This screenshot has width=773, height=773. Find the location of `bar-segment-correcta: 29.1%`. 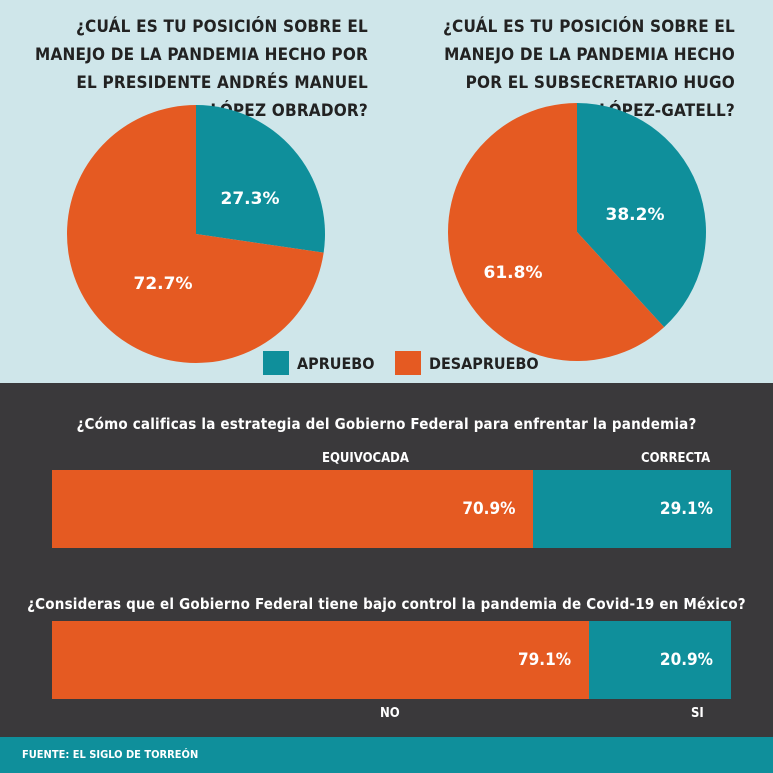

bar-segment-correcta: 29.1% is located at coordinates (632, 509).